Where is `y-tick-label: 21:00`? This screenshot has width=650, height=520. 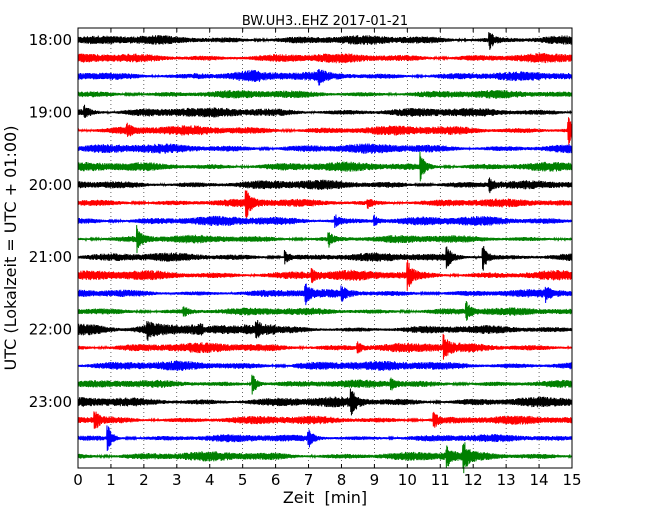 y-tick-label: 21:00 is located at coordinates (50, 257).